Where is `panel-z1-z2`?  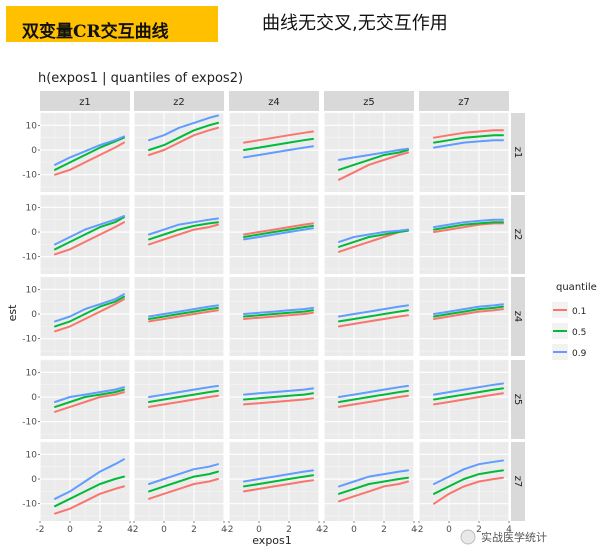
panel-z1-z2 is located at coordinates (179, 152).